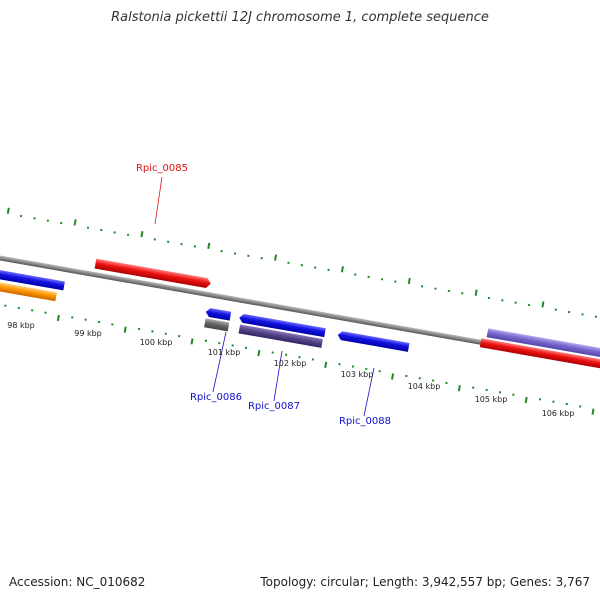 Image resolution: width=600 pixels, height=600 pixels. I want to click on scale-label: 101 kbp, so click(224, 352).